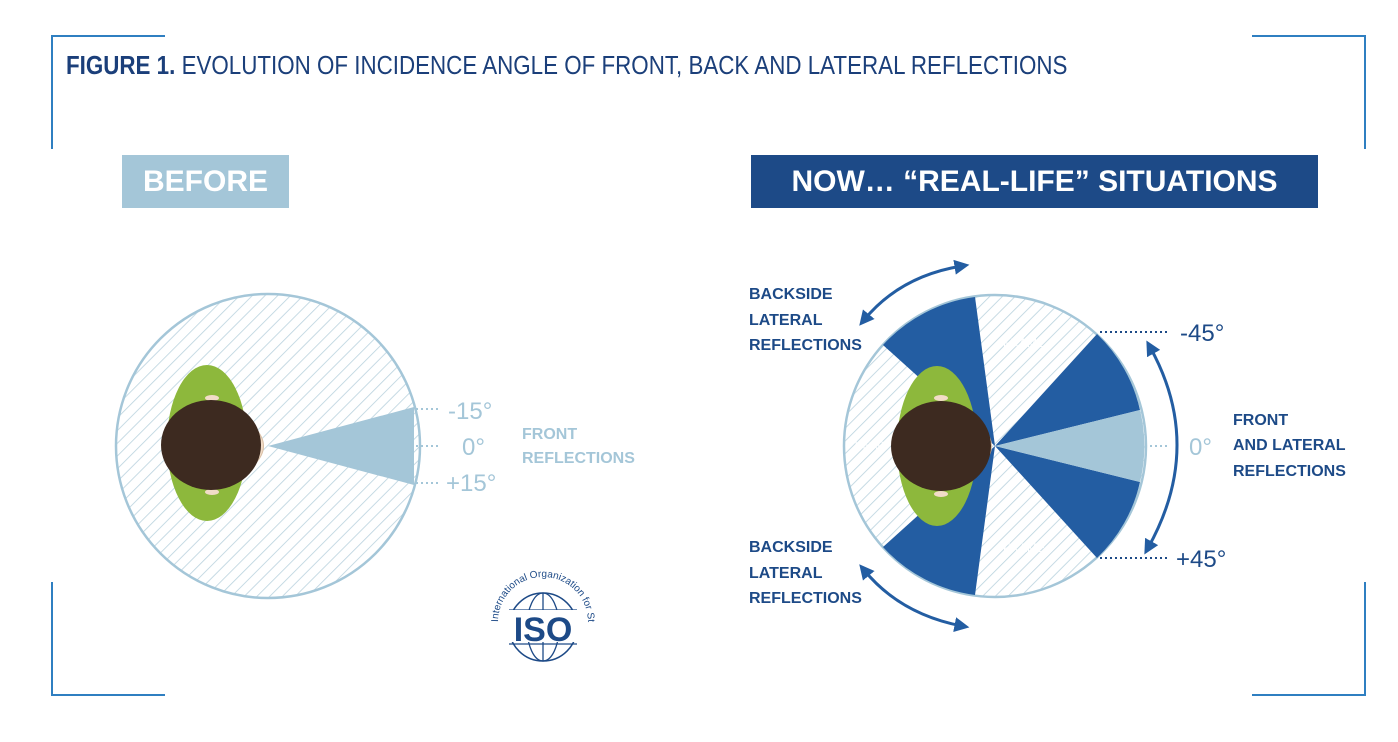  Describe the element at coordinates (1034, 181) in the screenshot. I see `now-banner: NOW… “REAL-LIFE” SITUATIONS` at that location.